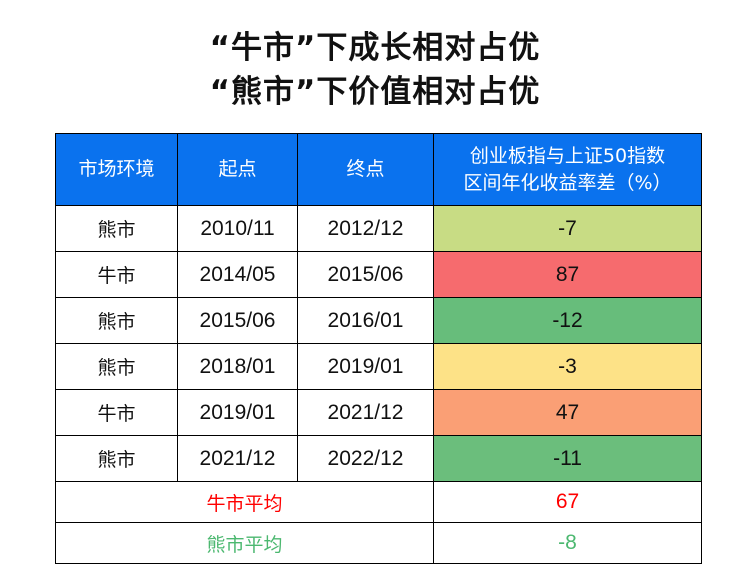 The height and width of the screenshot is (588, 750). I want to click on cell-start: 2019/01, so click(237, 412).